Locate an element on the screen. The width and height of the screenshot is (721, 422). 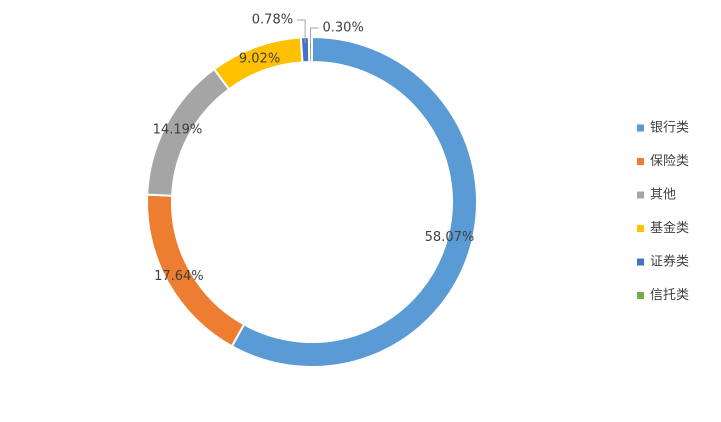
data-label: 9.02% is located at coordinates (259, 58).